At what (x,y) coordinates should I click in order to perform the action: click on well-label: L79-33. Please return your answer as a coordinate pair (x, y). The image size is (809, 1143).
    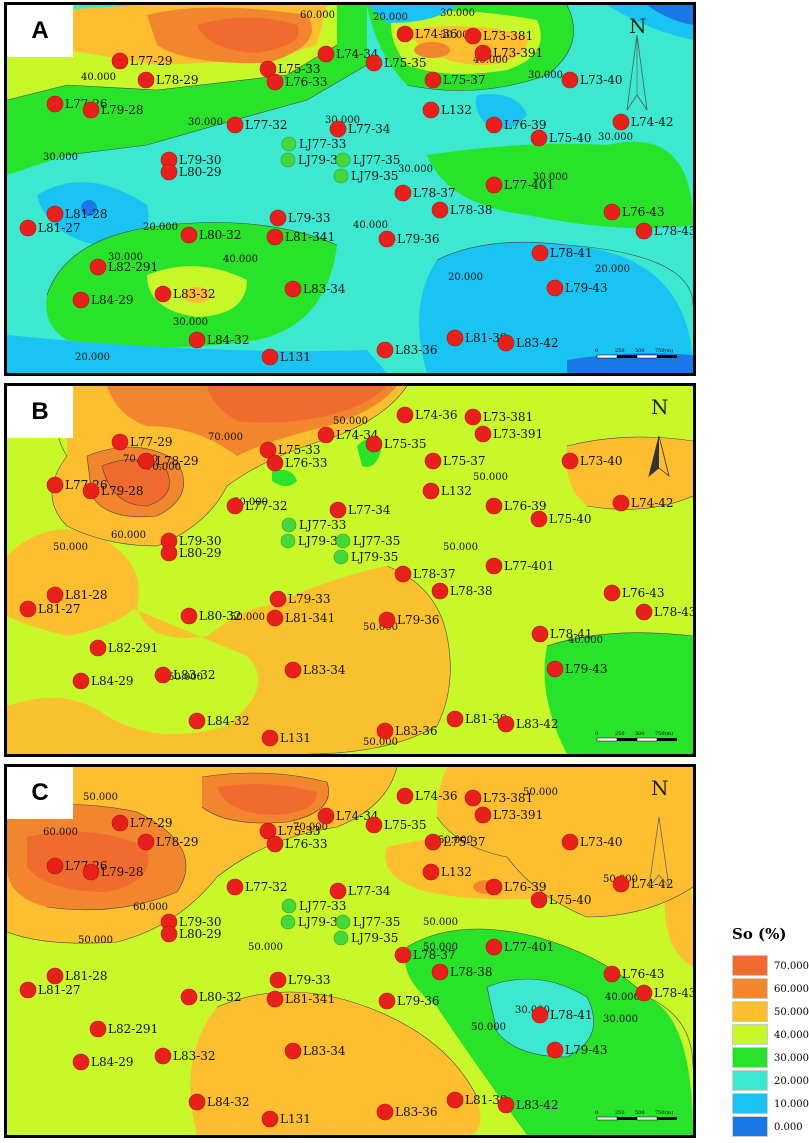
    Looking at the image, I should click on (309, 599).